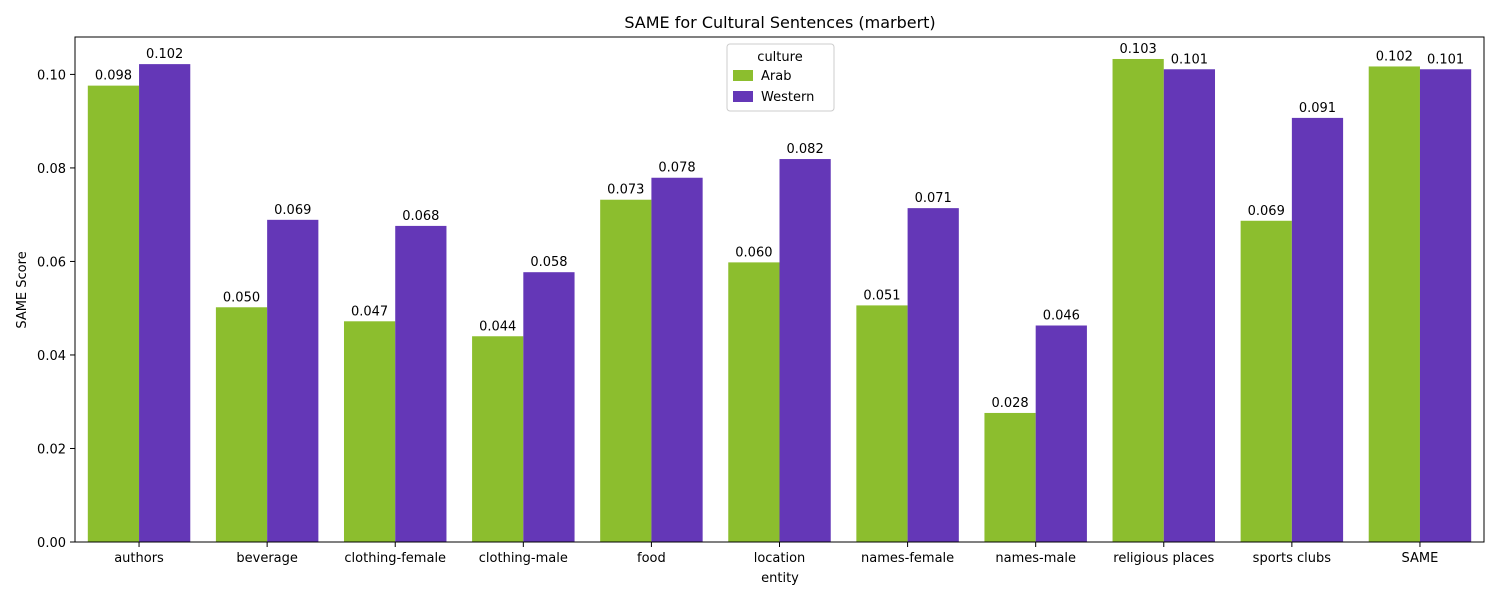 The width and height of the screenshot is (1500, 600). What do you see at coordinates (1292, 558) in the screenshot?
I see `x-tick-label: sports clubs` at bounding box center [1292, 558].